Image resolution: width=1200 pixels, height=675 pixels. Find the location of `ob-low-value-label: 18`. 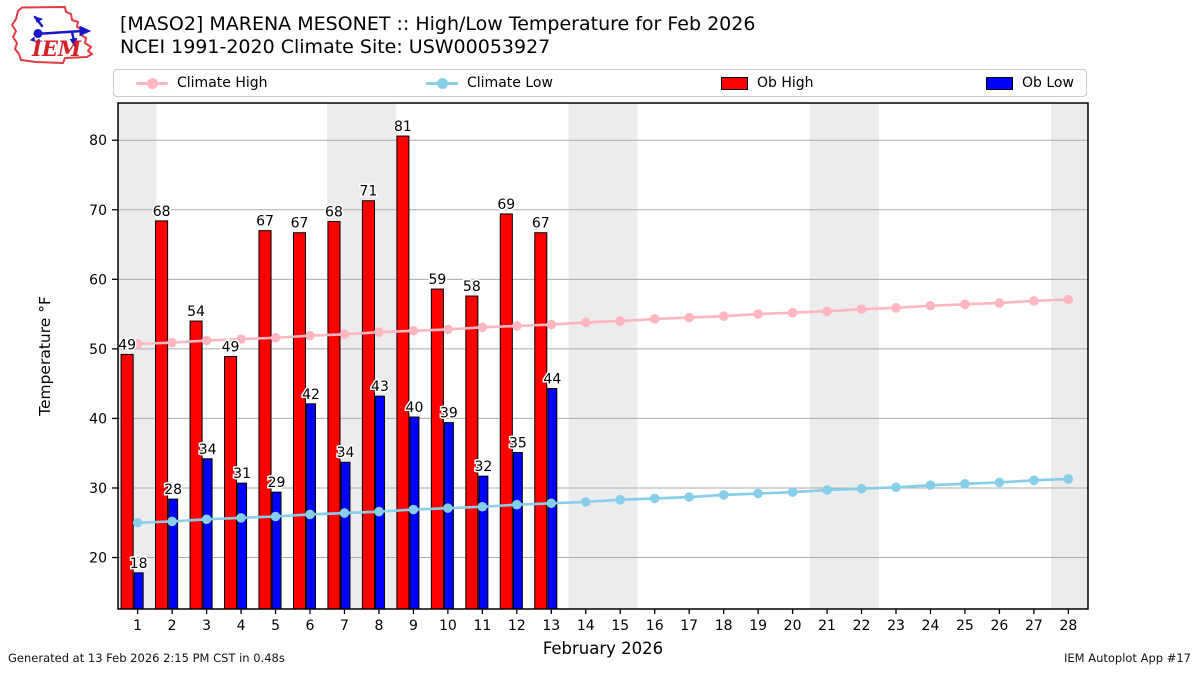

ob-low-value-label: 18 is located at coordinates (139, 564).